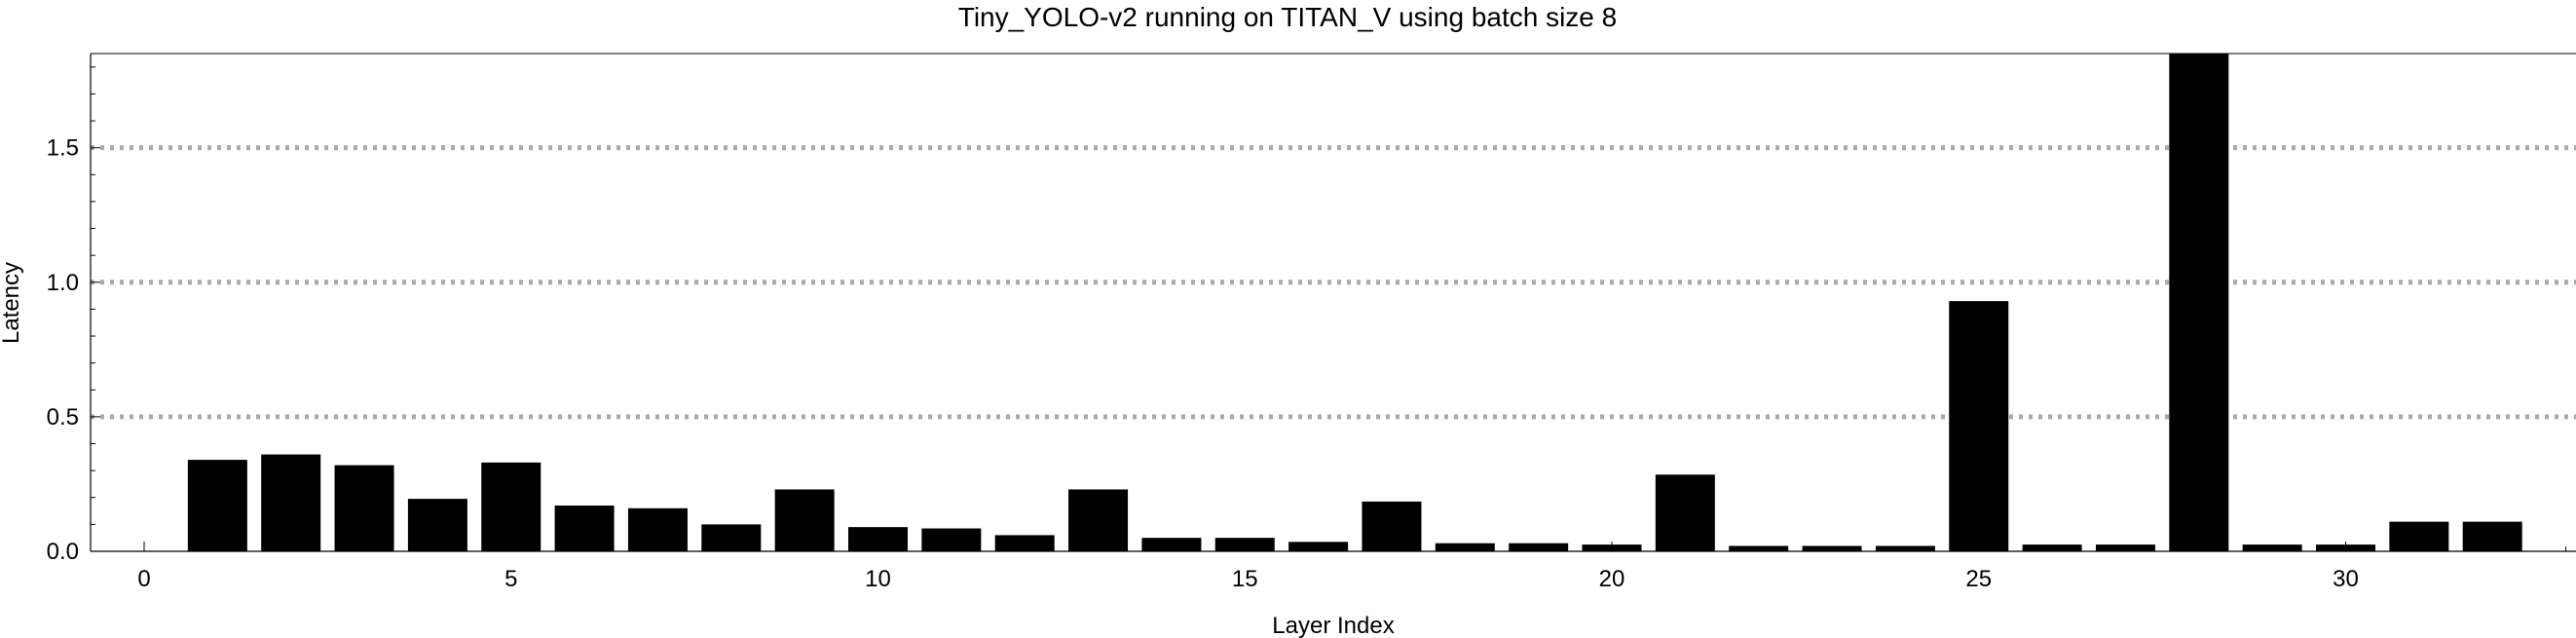 The image size is (2576, 638). Describe the element at coordinates (2346, 579) in the screenshot. I see `x-tick-label: 30` at that location.